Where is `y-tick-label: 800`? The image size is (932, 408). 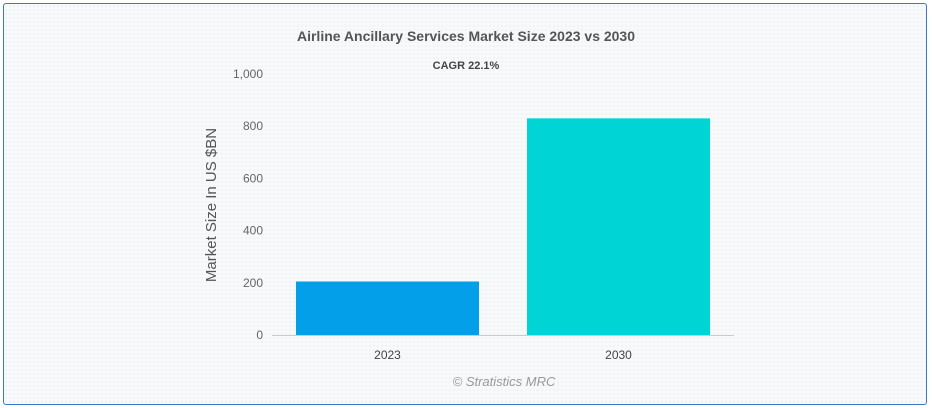
y-tick-label: 800 is located at coordinates (253, 126).